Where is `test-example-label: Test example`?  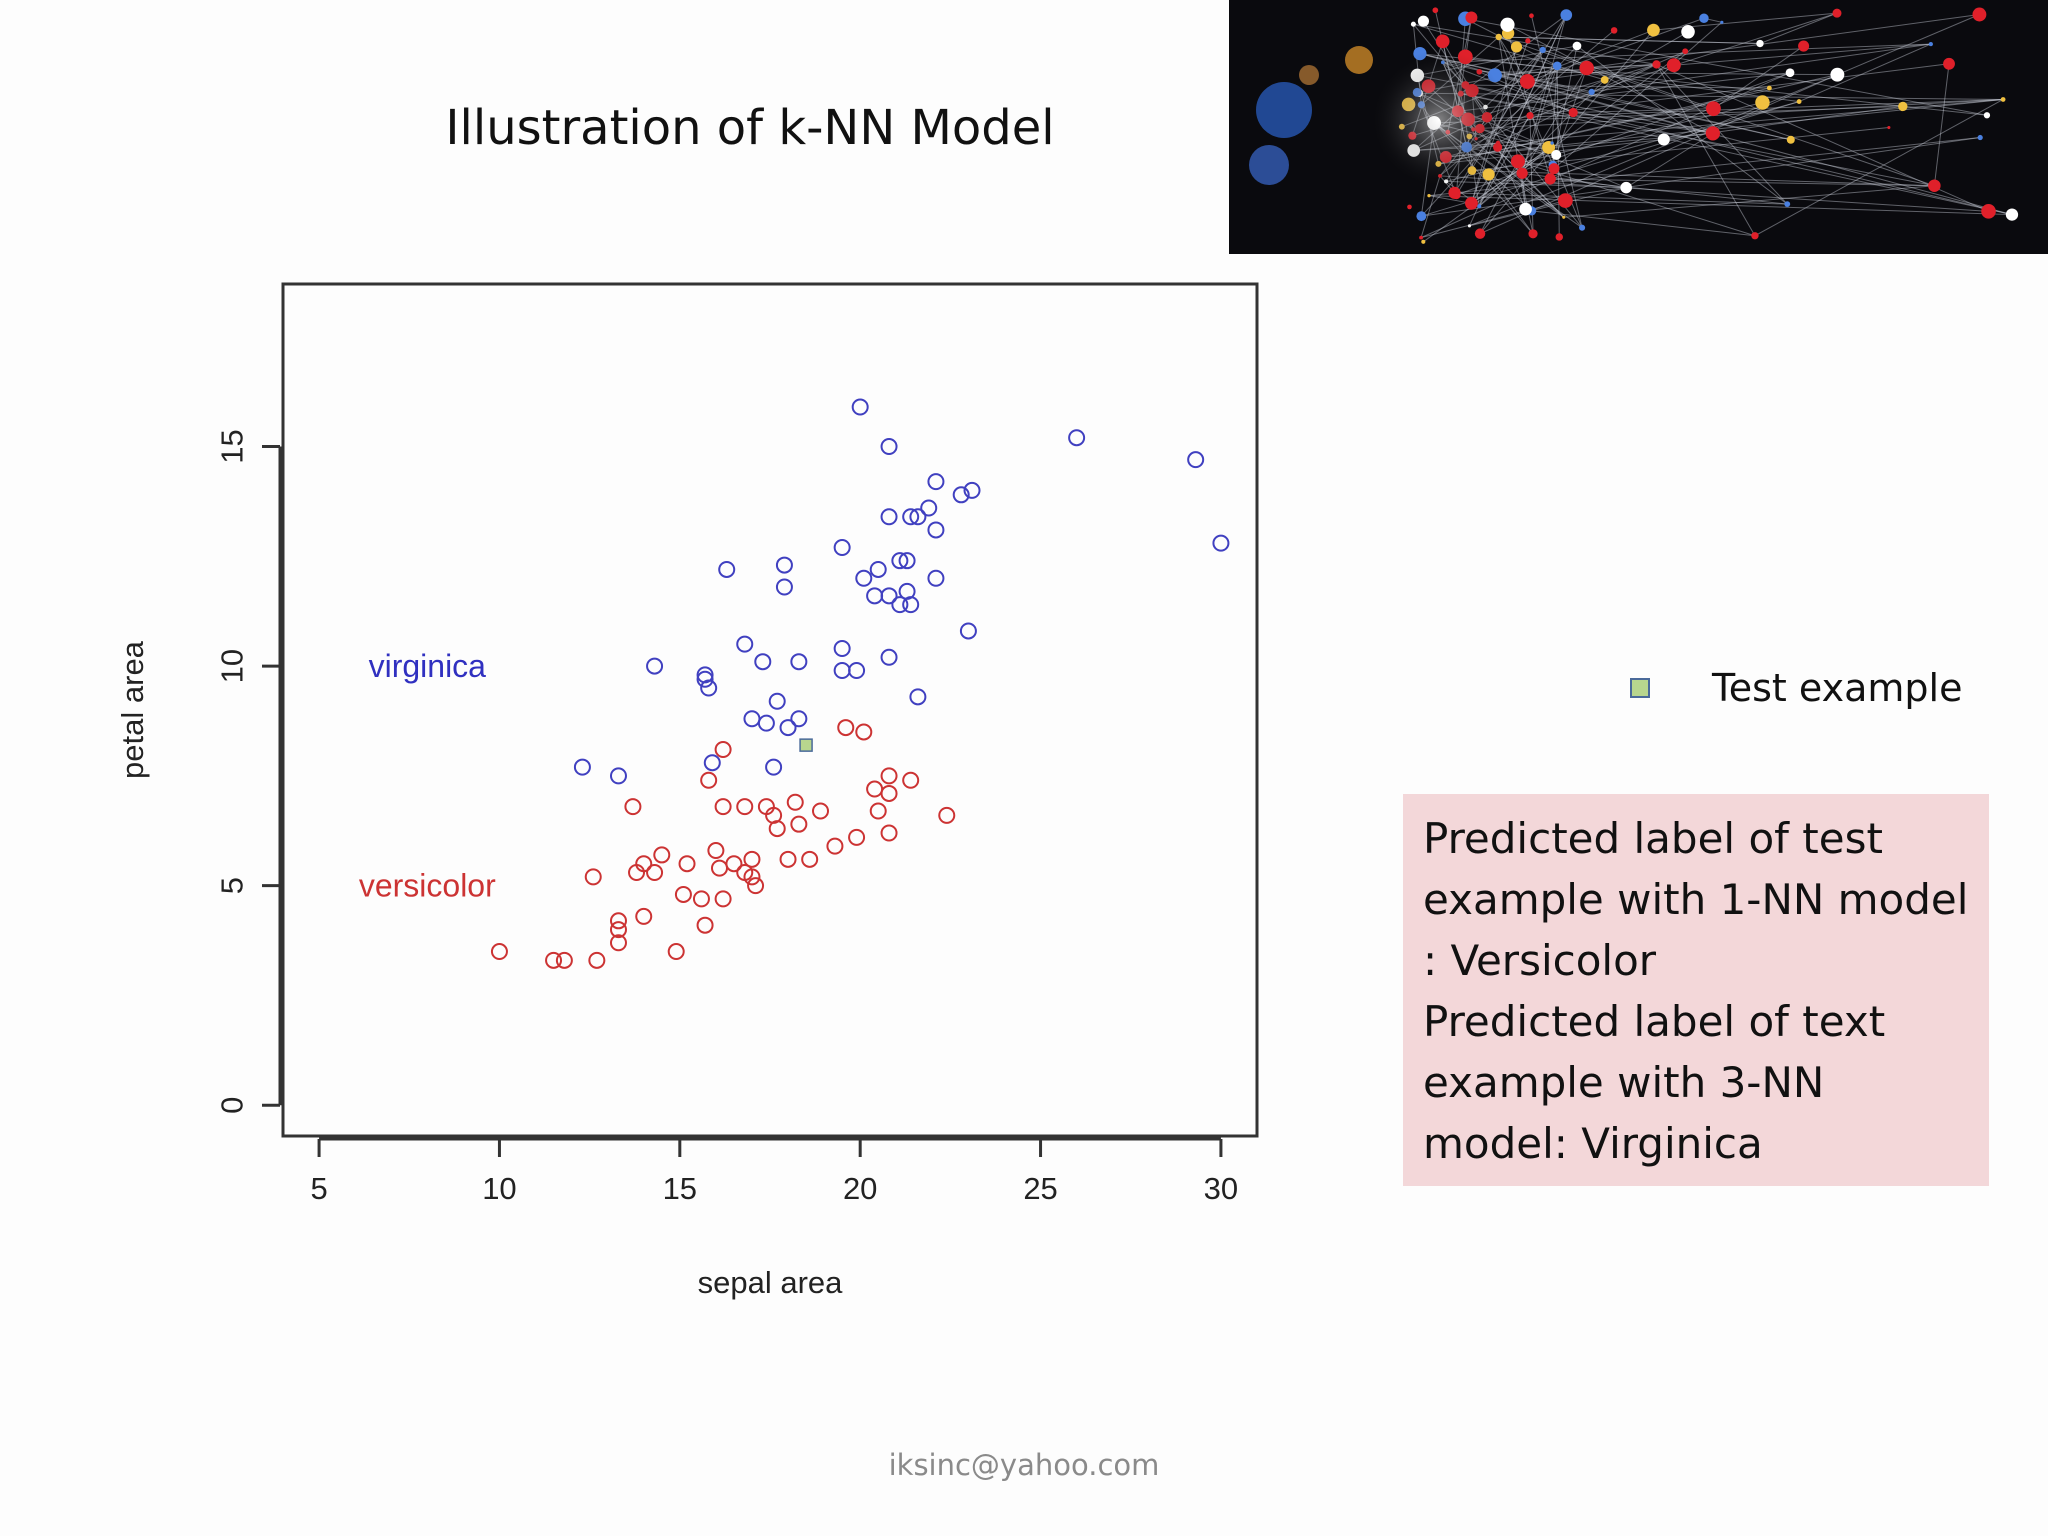 test-example-label: Test example is located at coordinates (1837, 688).